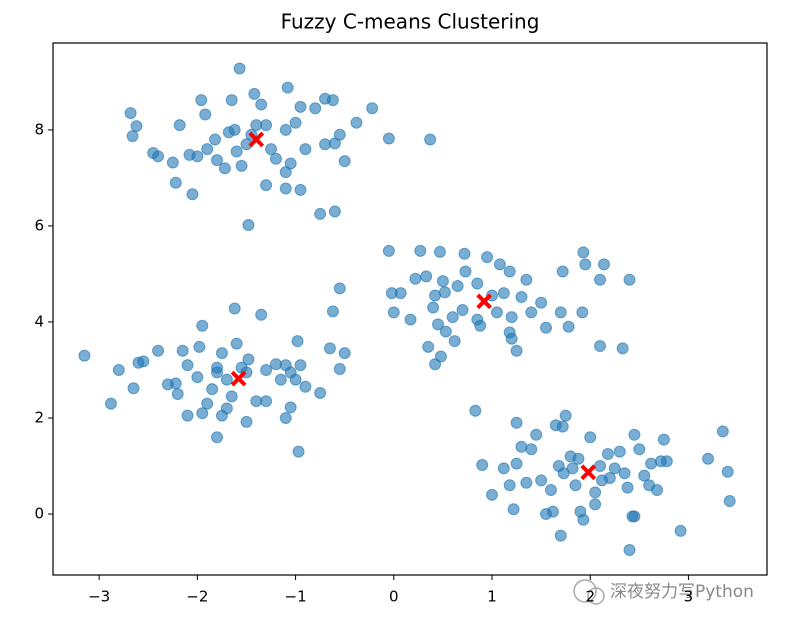  Describe the element at coordinates (39, 417) in the screenshot. I see `y-tick-label: 2` at that location.